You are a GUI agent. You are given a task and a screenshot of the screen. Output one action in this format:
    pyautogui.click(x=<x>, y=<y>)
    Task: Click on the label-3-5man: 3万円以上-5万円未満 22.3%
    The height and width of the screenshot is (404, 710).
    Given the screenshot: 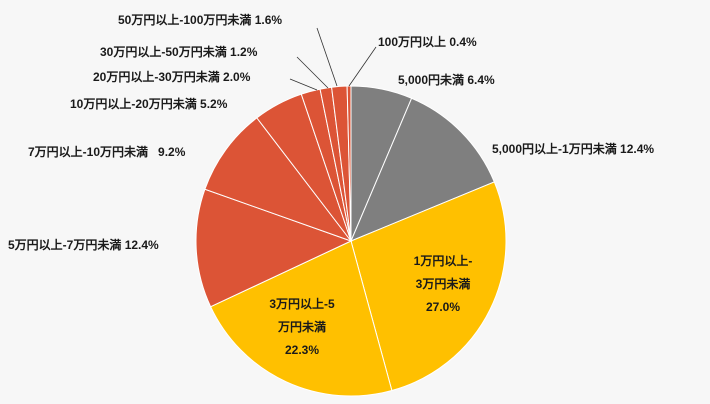 What is the action you would take?
    pyautogui.click(x=302, y=327)
    